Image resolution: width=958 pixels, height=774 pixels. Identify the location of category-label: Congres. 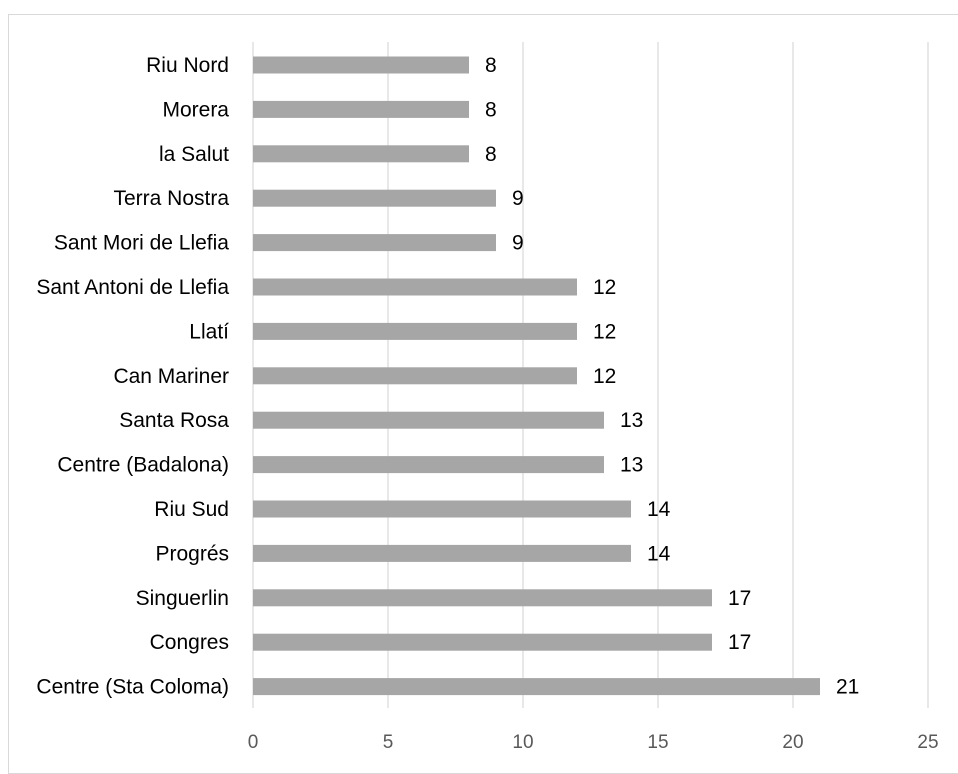
(189, 642).